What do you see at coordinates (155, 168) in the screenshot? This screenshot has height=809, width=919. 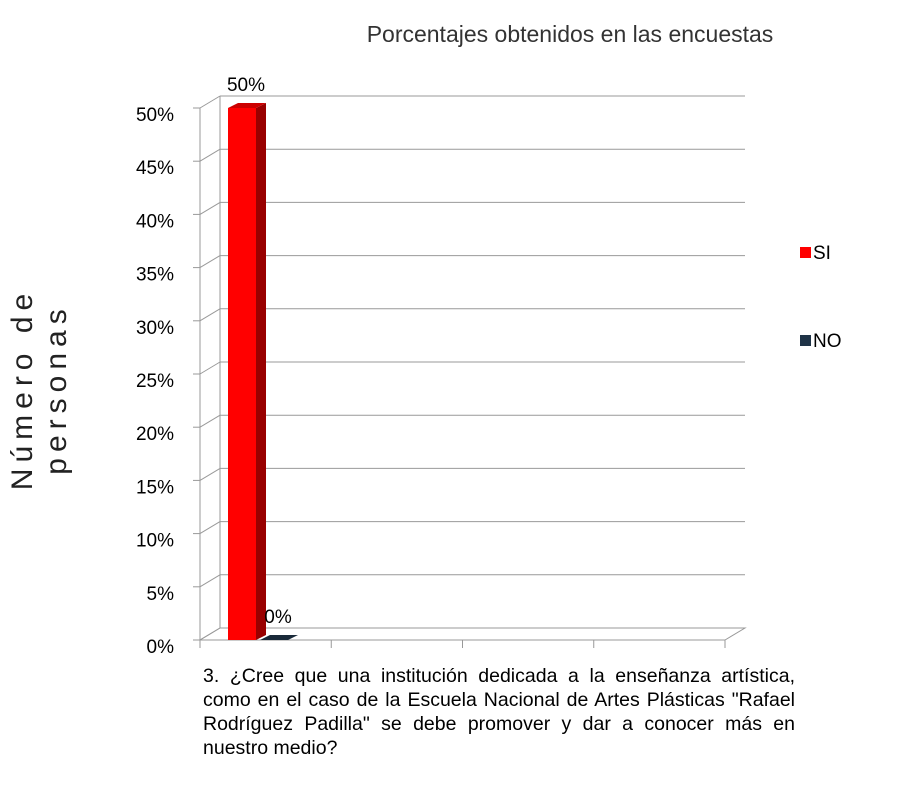 I see `y-tick-label: 45%` at bounding box center [155, 168].